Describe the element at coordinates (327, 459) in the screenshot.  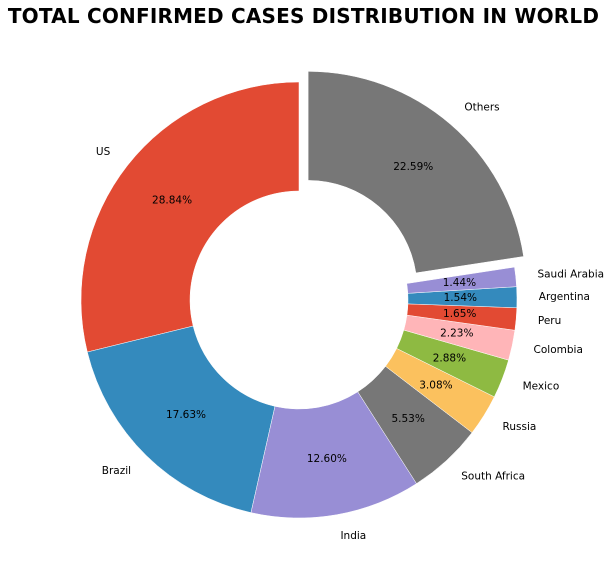
I see `pct-label-india: 12.60%` at that location.